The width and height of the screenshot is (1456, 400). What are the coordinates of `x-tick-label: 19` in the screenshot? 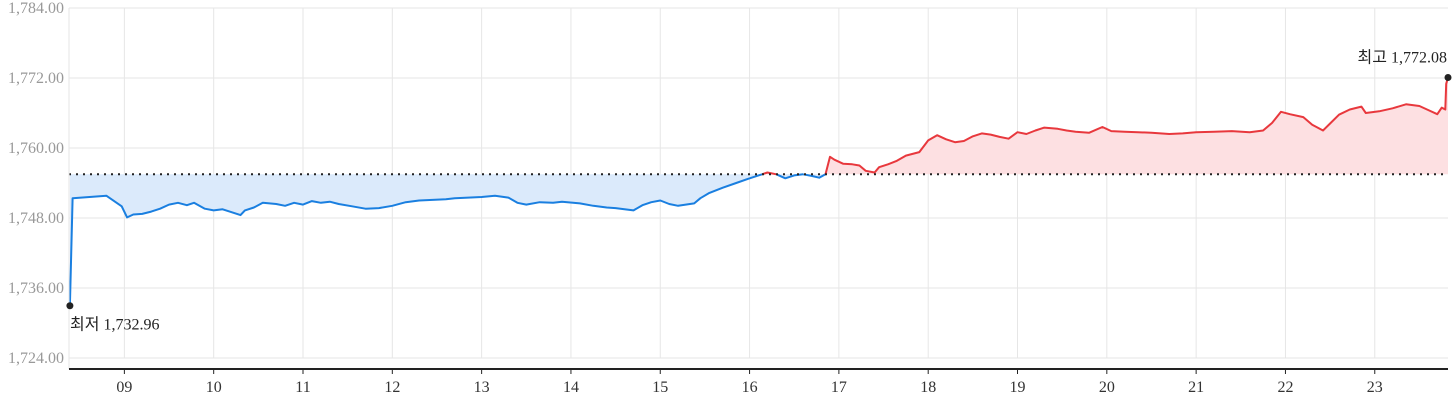 It's located at (1018, 387).